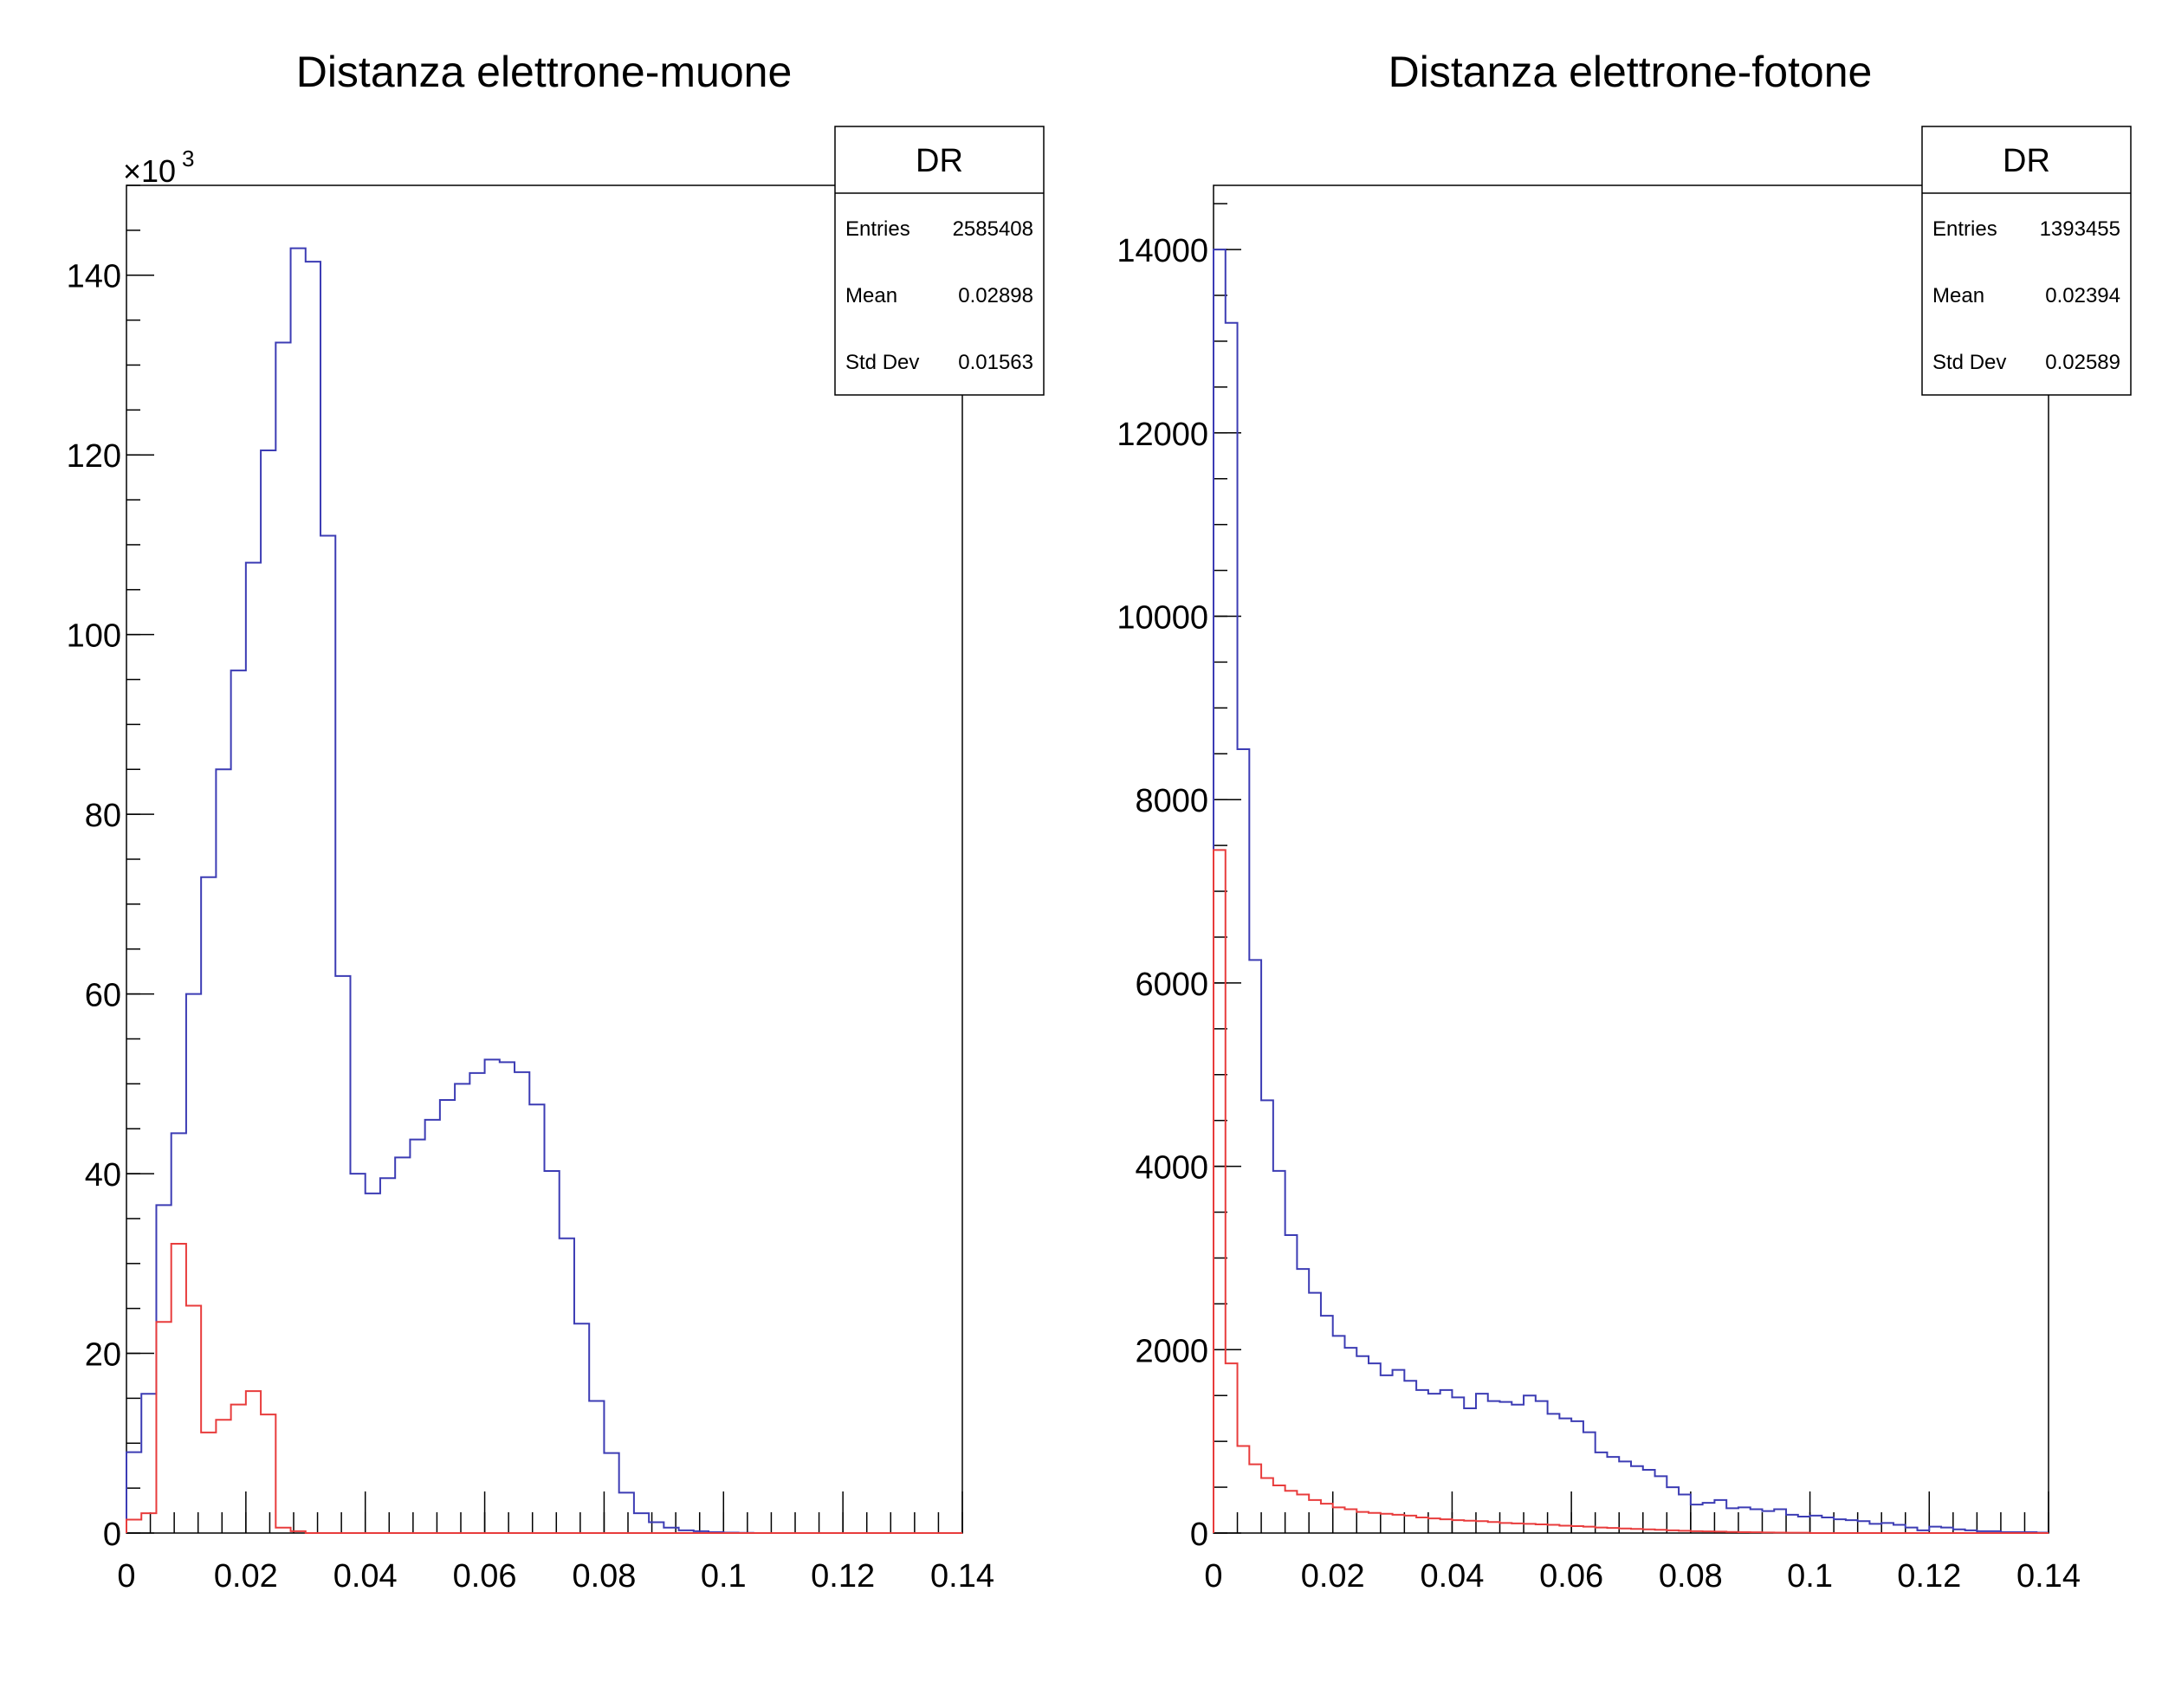 This screenshot has width=2162, height=1708. I want to click on stats-row-value: 2585408, so click(993, 229).